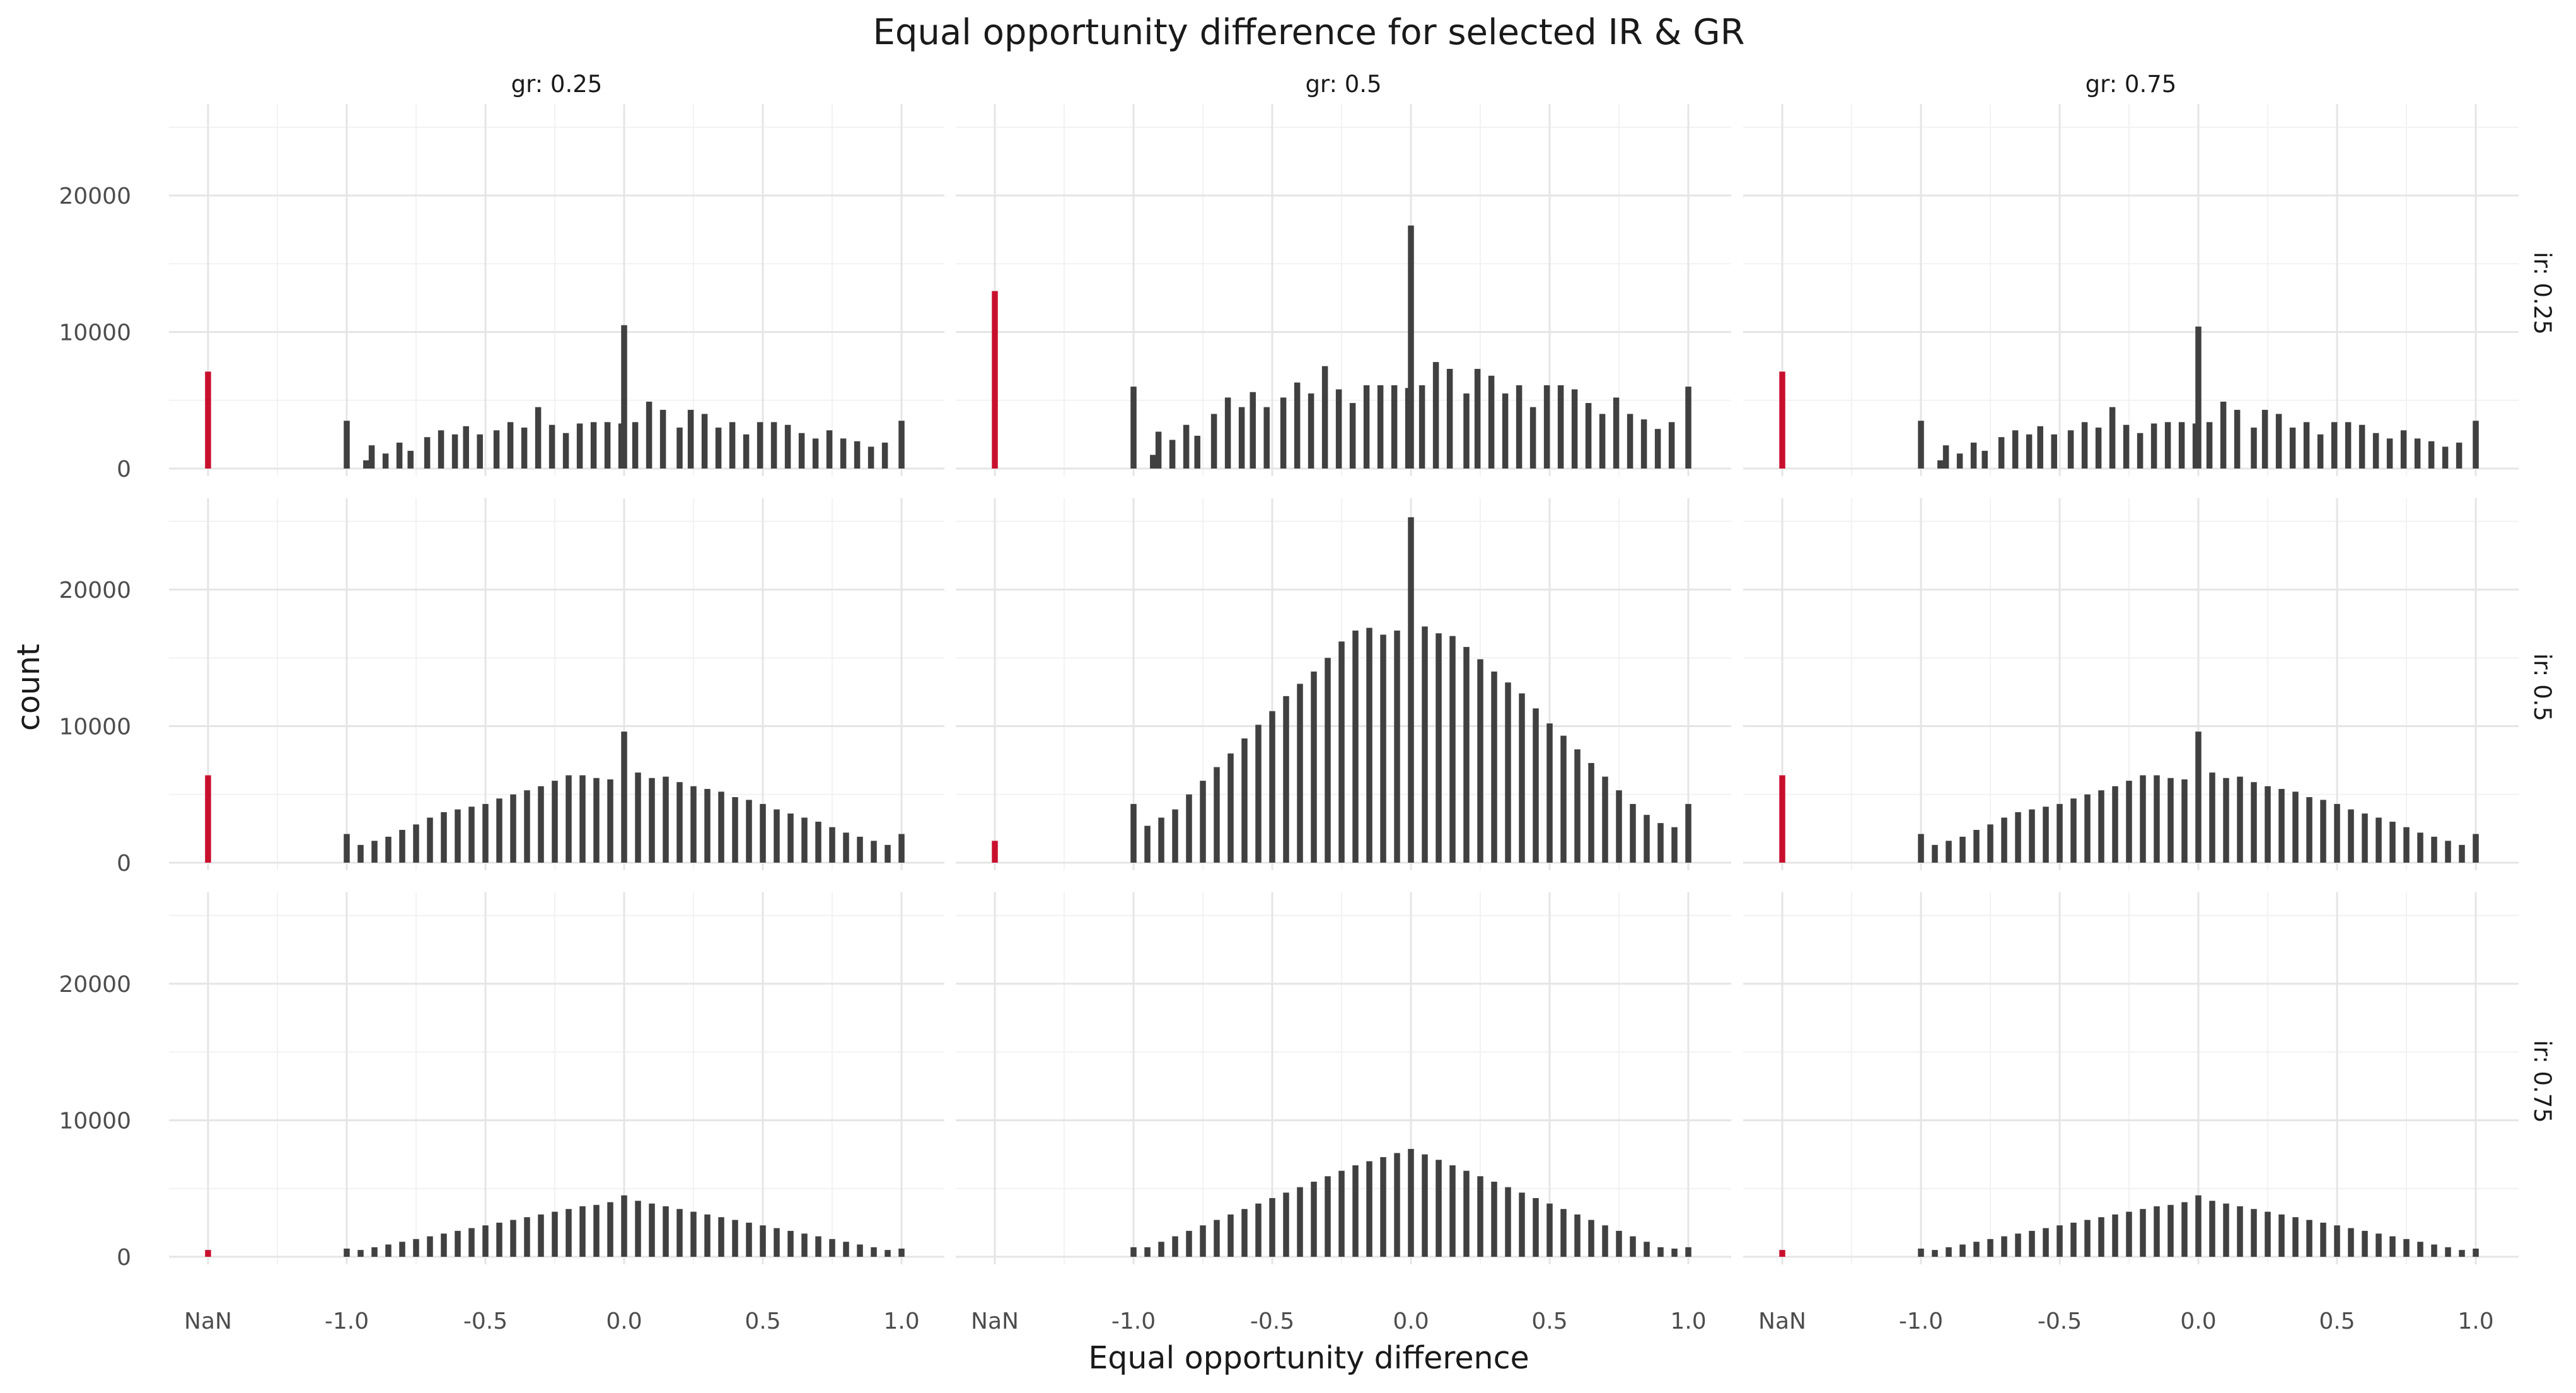  Describe the element at coordinates (1343, 84) in the screenshot. I see `column-facet-label: gr: 0.5` at that location.